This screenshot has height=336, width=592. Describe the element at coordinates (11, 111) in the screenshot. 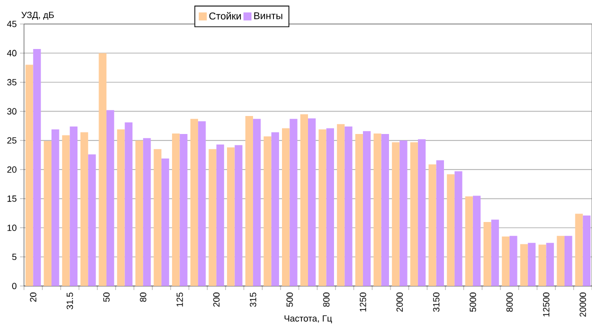

I see `y-tick-label: 30` at that location.